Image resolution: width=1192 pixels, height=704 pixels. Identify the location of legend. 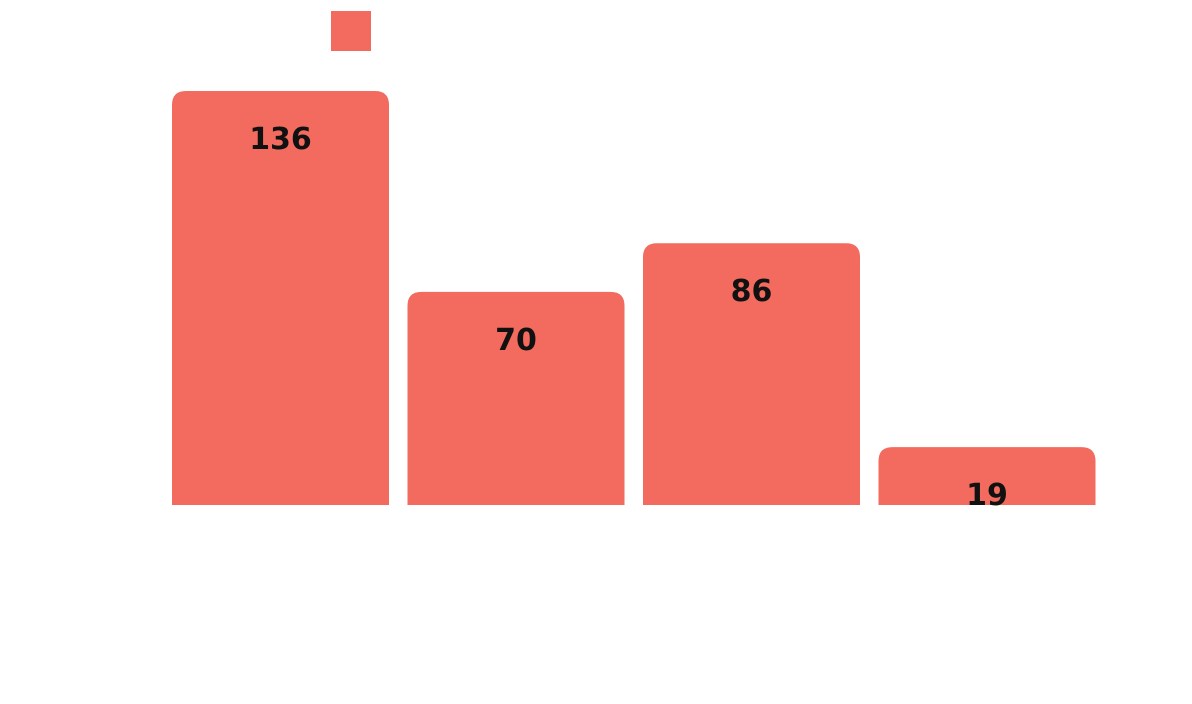
(351, 31).